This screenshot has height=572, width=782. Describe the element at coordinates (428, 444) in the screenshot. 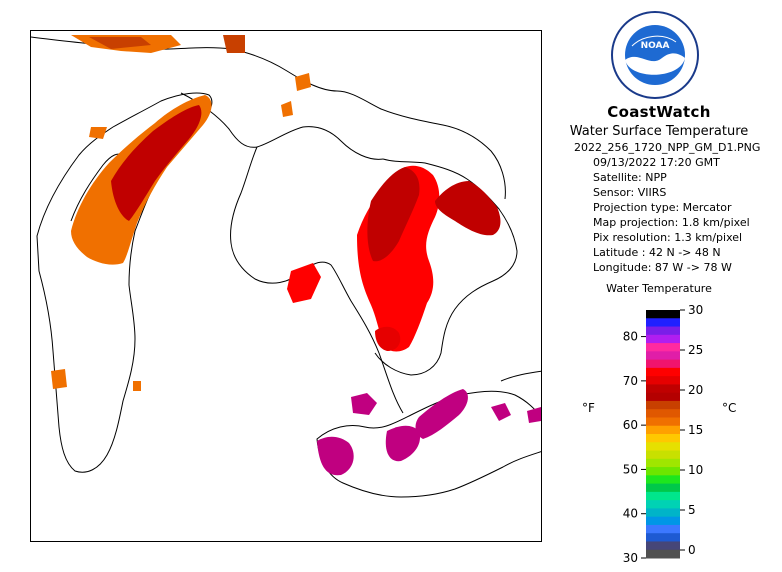

I see `lake-erie-shoreline` at that location.